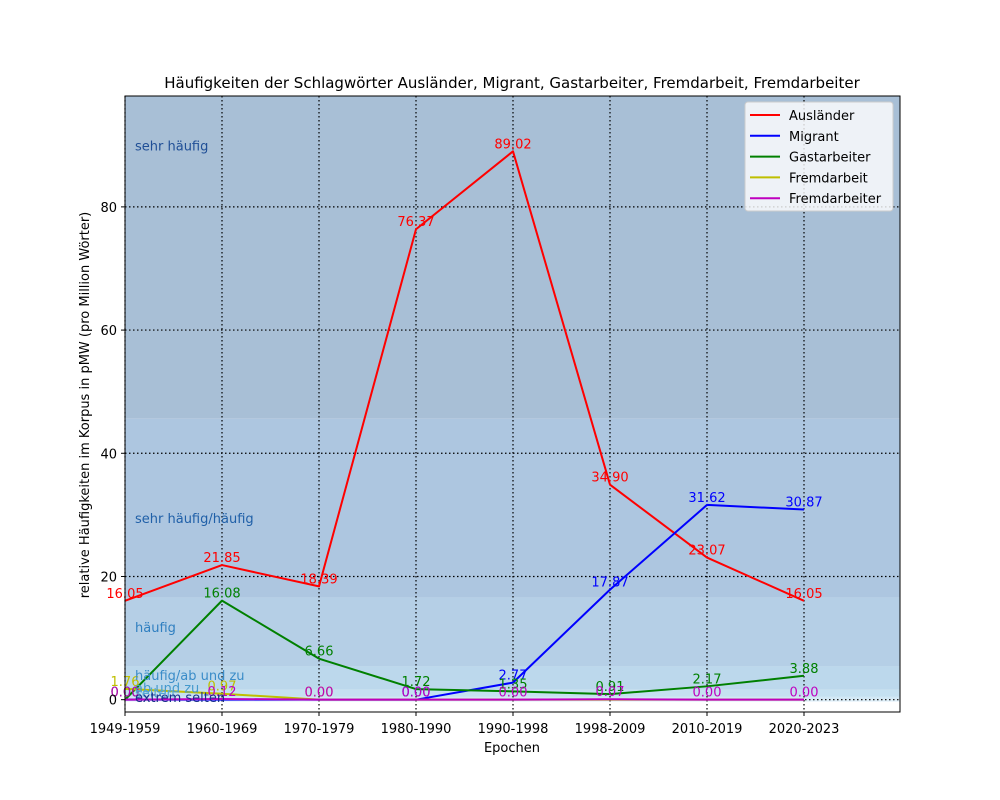  What do you see at coordinates (610, 729) in the screenshot?
I see `x-tick-label-5: 1998-2009` at bounding box center [610, 729].